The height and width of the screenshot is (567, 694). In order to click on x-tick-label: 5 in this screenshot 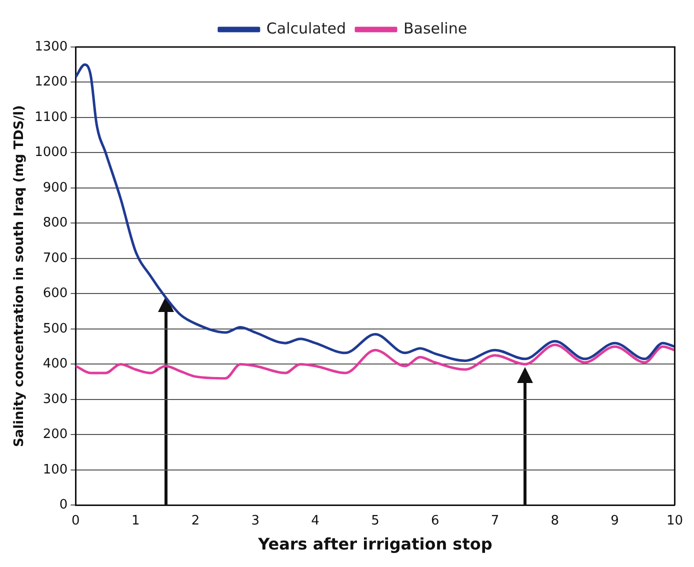, I will do `click(375, 520)`.